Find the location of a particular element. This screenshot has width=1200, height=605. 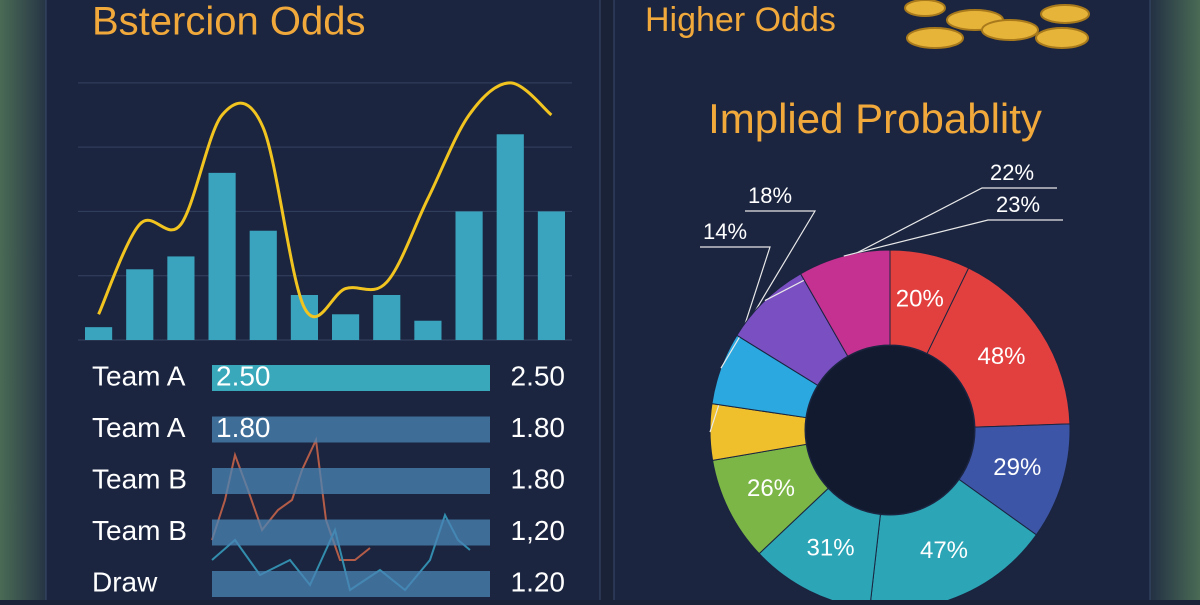

slice-label: 31% is located at coordinates (831, 547).